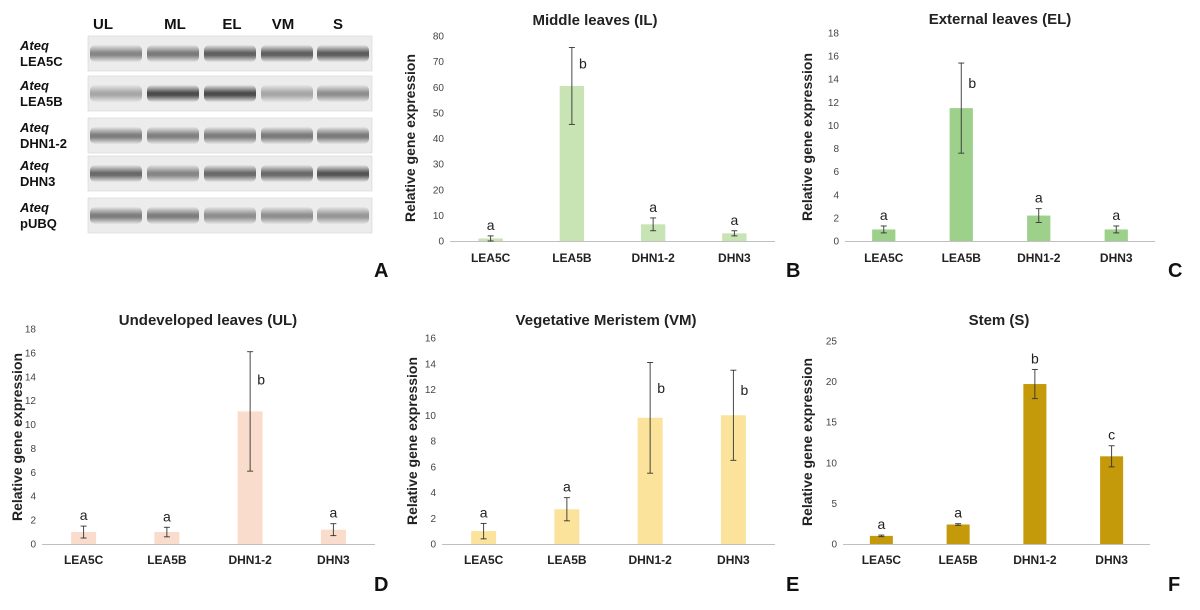  Describe the element at coordinates (41, 101) in the screenshot. I see `gel-row-gene-label: LEA5B` at that location.